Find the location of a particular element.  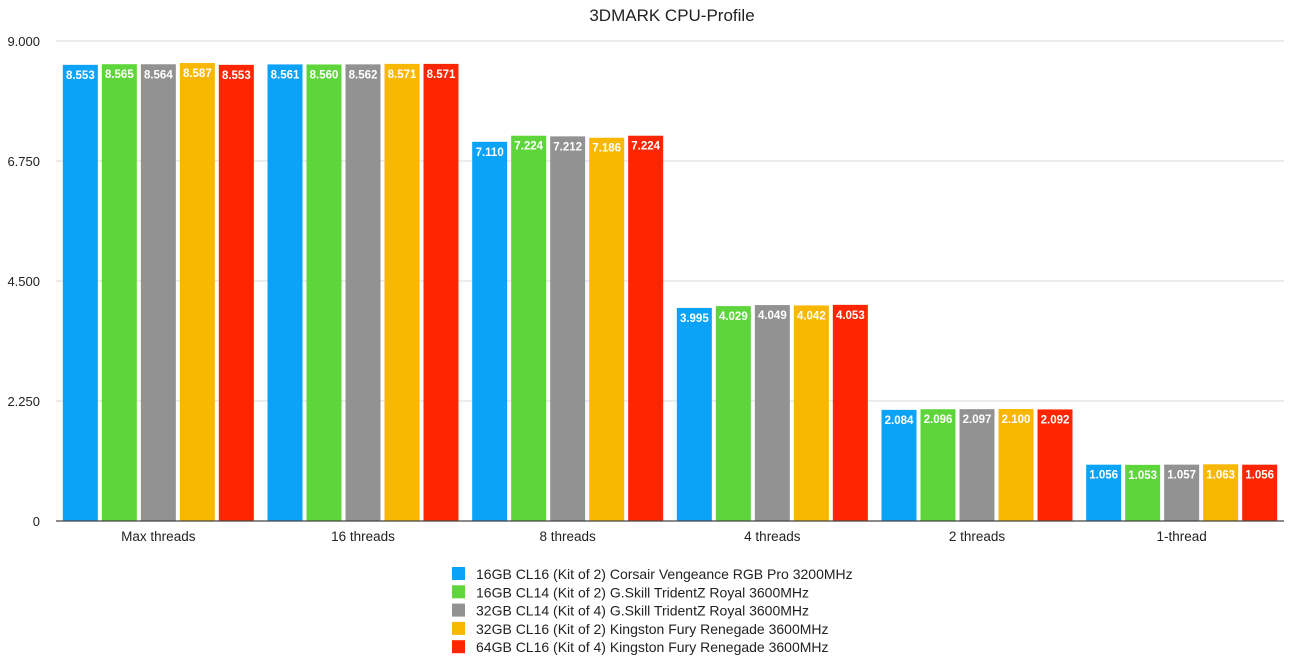

y-tick-label: 9.000 is located at coordinates (23, 41).